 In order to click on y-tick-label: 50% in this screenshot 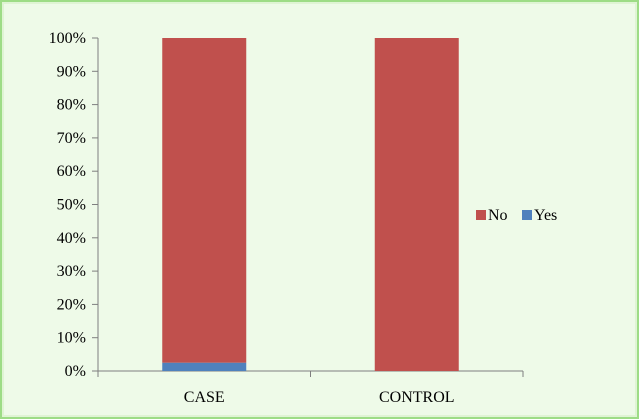, I will do `click(71, 205)`.